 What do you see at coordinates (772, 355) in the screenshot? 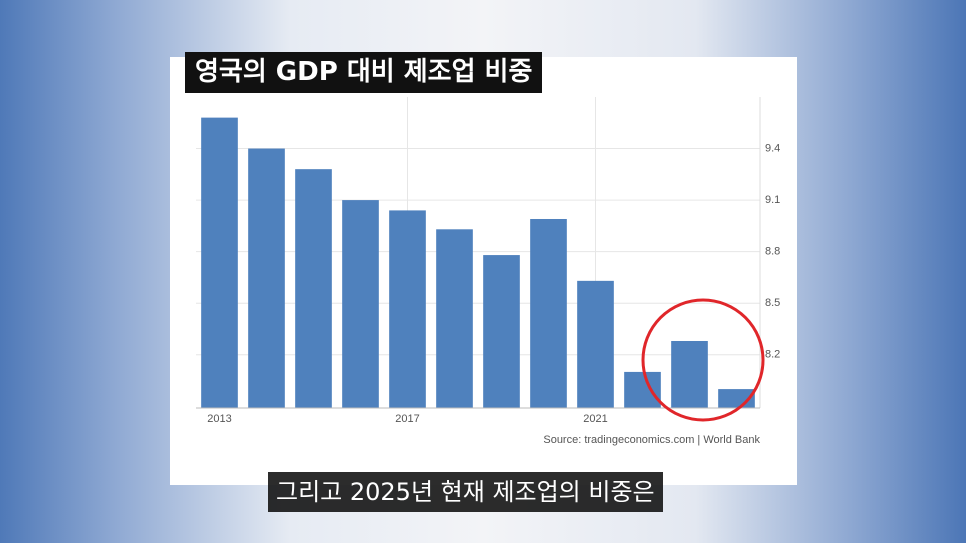
I see `y-tick-label: 8.2` at bounding box center [772, 355].